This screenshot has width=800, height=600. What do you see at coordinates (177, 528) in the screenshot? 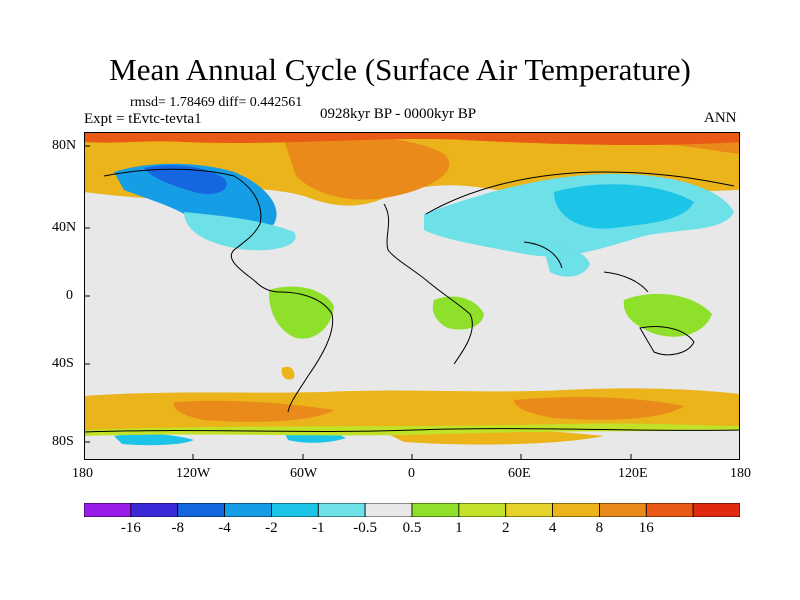
I see `colorbar-tick-label: -8` at bounding box center [177, 528].